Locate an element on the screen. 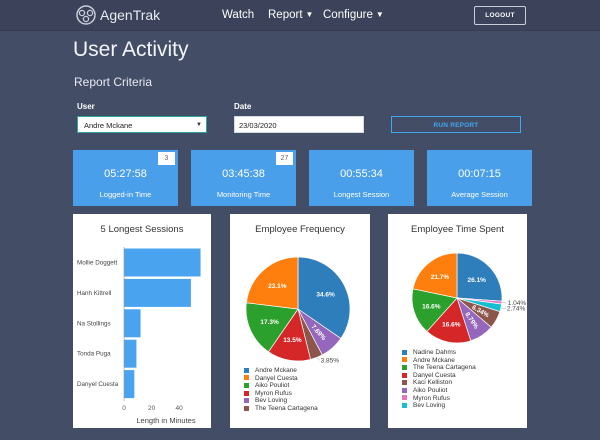 The image size is (600, 440). category-label: Mollie Doggett is located at coordinates (97, 263).